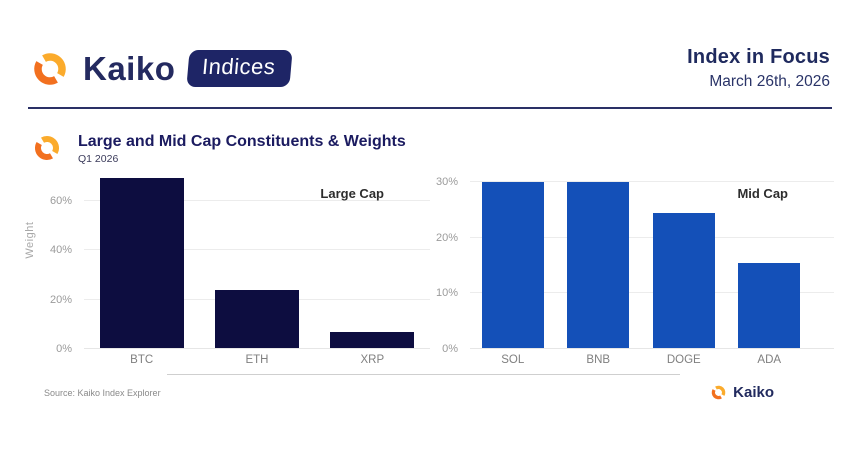 The height and width of the screenshot is (452, 860). I want to click on footer: Source: Kaiko Index Explorer Kaiko, so click(430, 388).